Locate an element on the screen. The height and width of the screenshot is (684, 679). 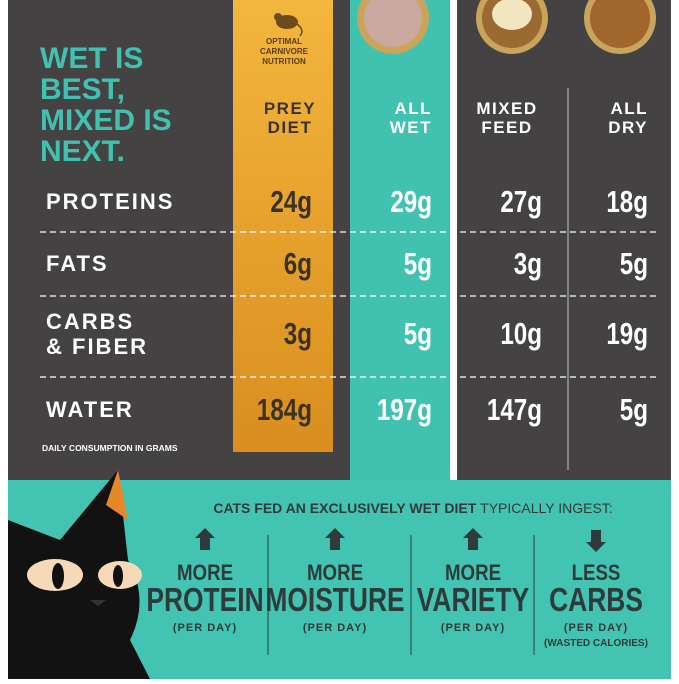
row-label: CARBS is located at coordinates (90, 321).